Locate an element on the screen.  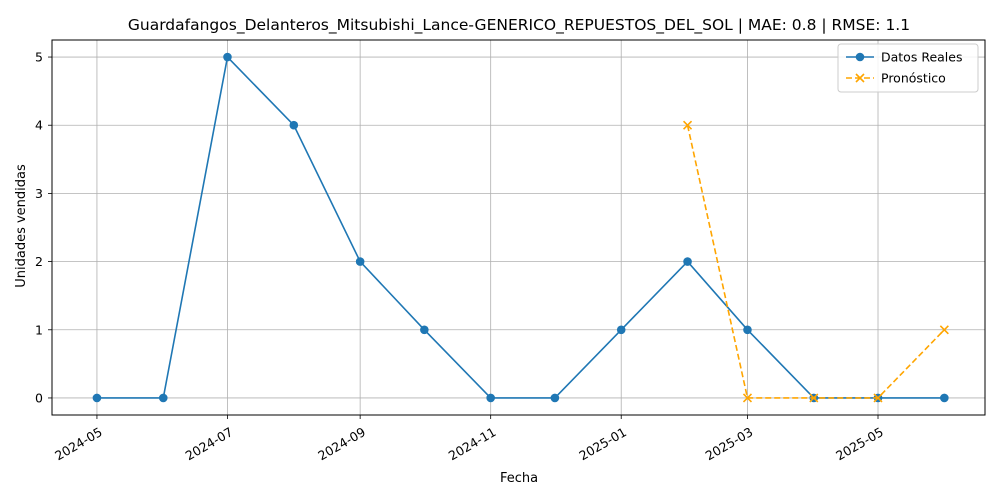
x-tick-label: 2024-09 is located at coordinates (341, 443).